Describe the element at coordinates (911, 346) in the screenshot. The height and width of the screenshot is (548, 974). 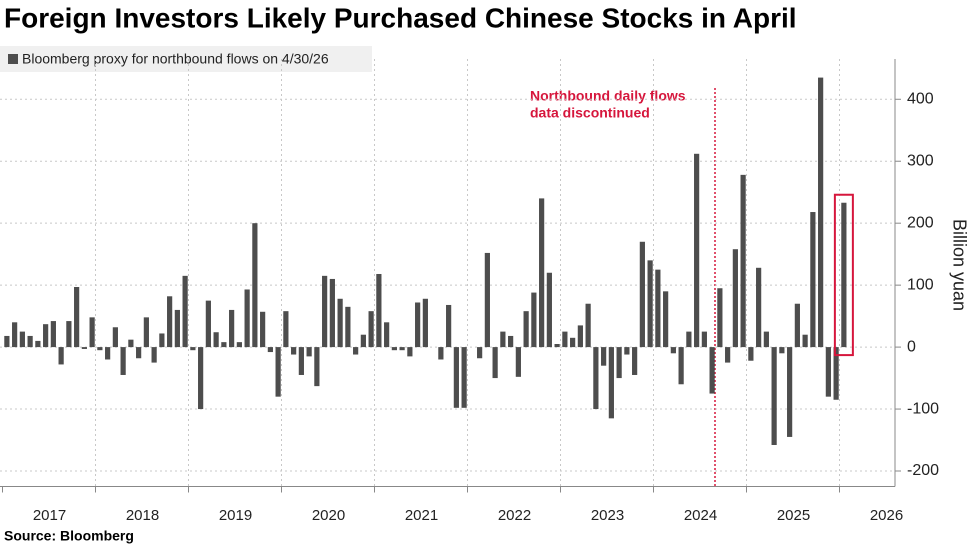
I see `y-tick-label: 0` at that location.